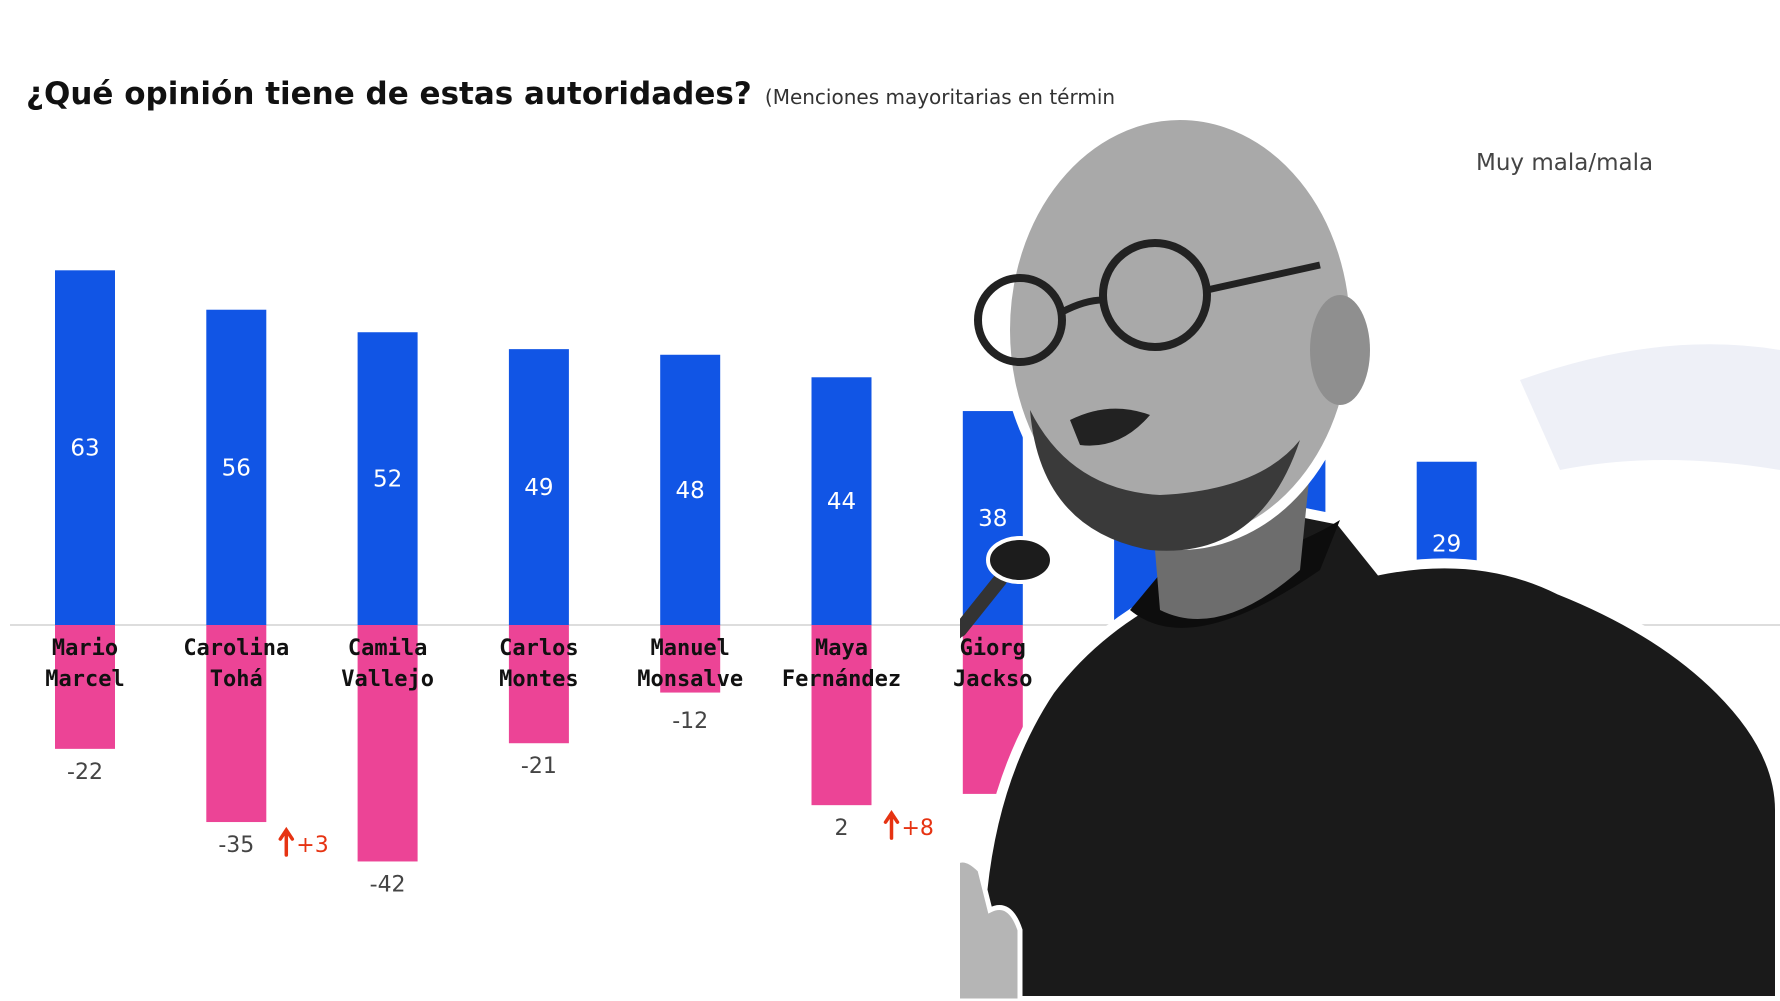 The width and height of the screenshot is (1780, 1001). What do you see at coordinates (236, 679) in the screenshot?
I see `category-label: Tohá` at bounding box center [236, 679].